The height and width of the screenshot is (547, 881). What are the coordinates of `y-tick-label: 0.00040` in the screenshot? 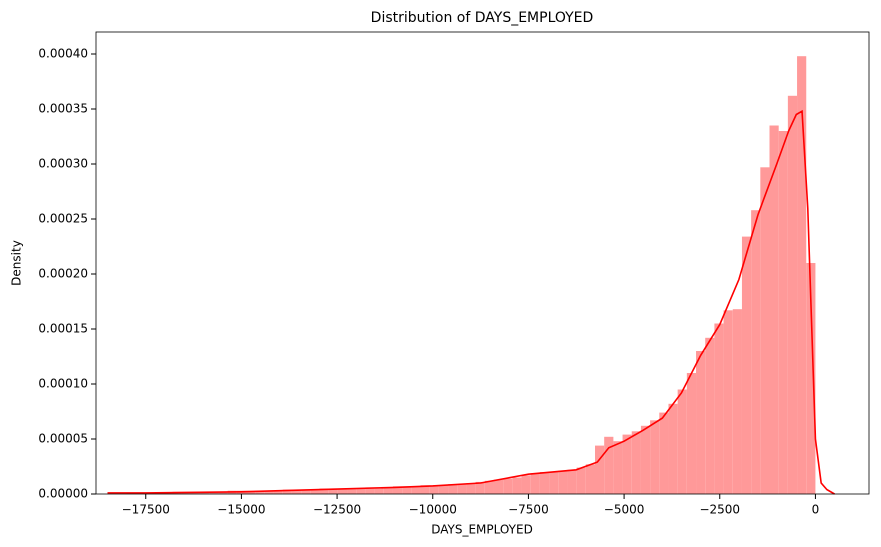 It's located at (63, 54).